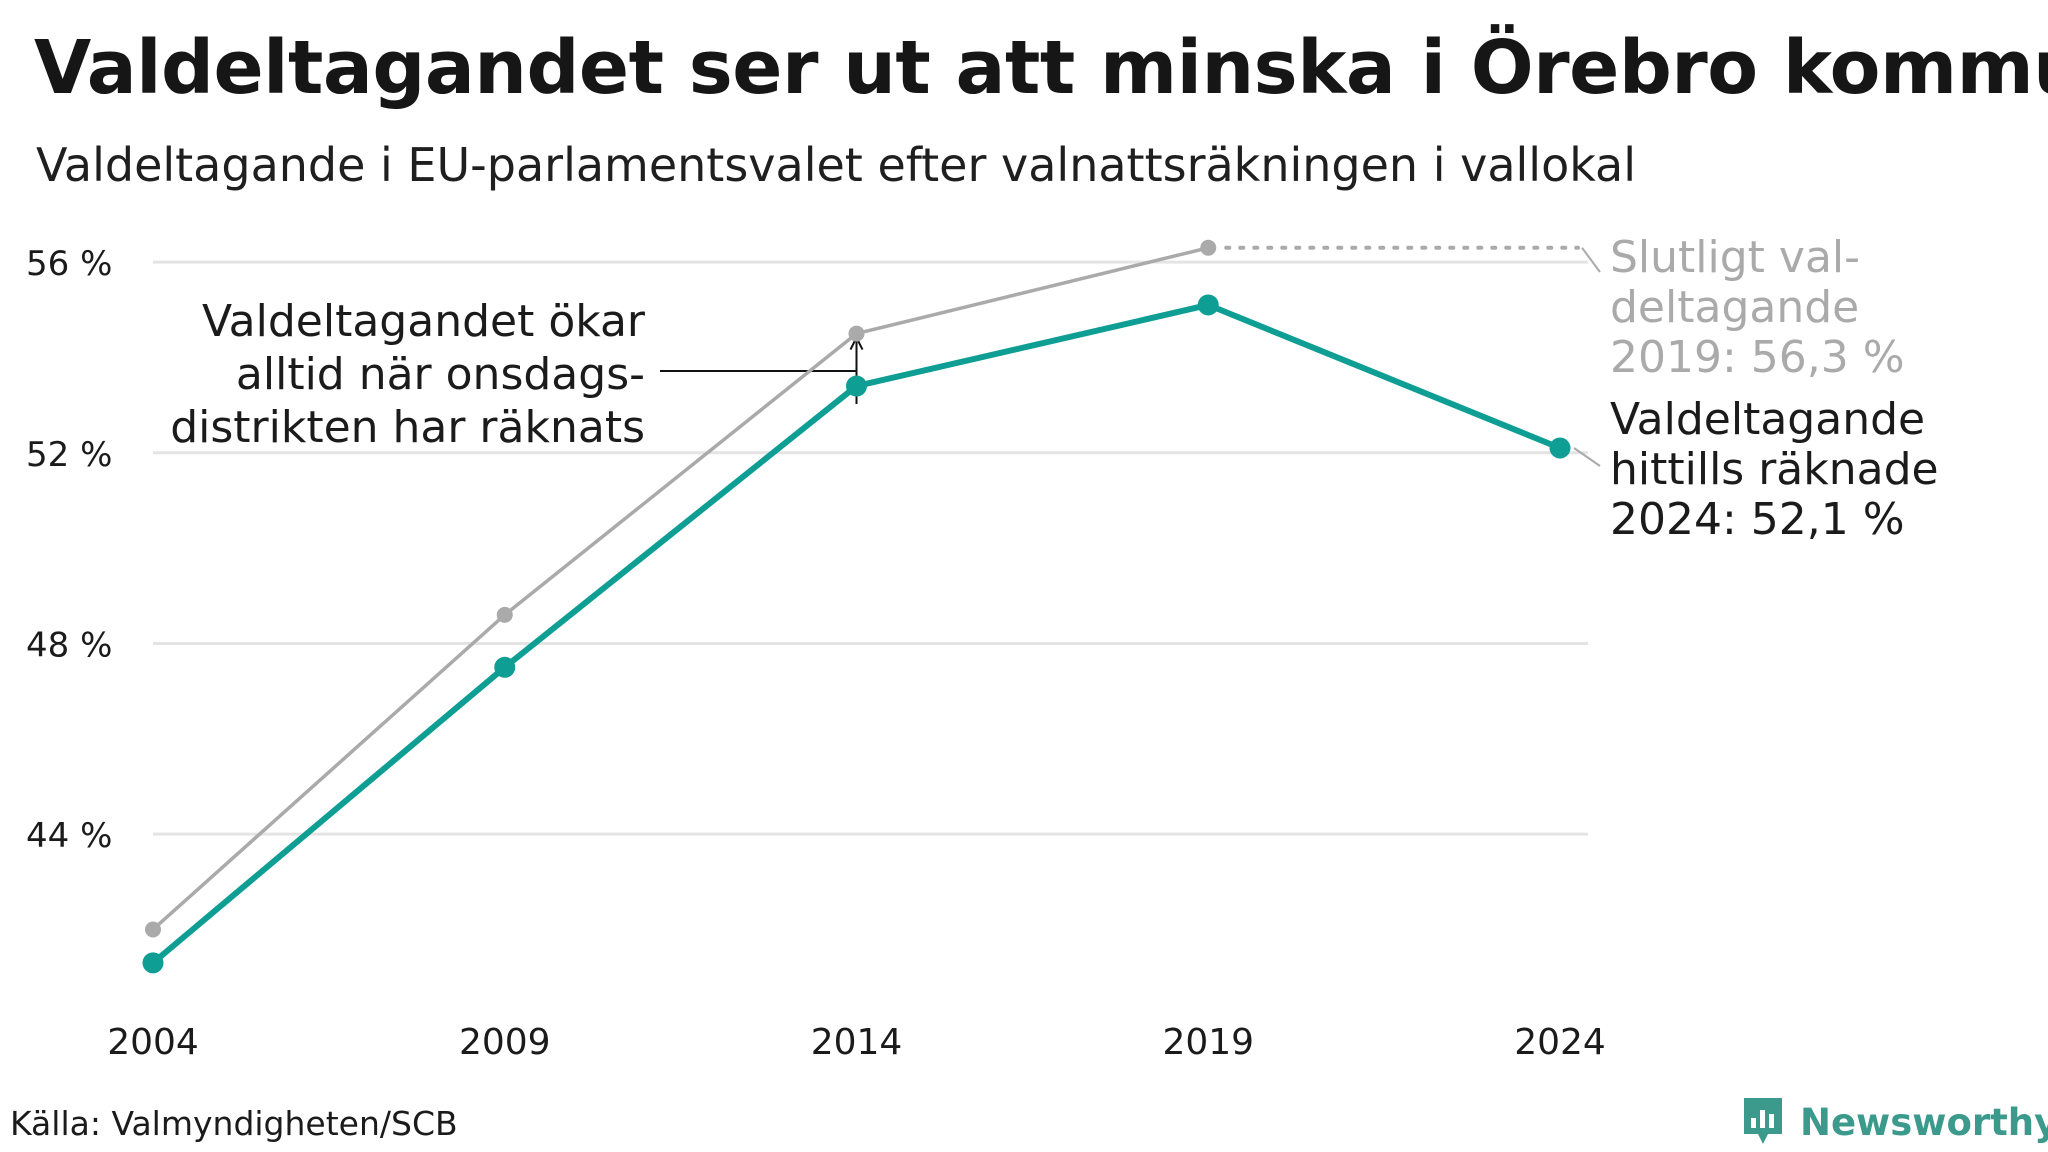 This screenshot has width=2048, height=1152. Describe the element at coordinates (440, 374) in the screenshot. I see `wednesday-note-line: alltid när onsdags-` at that location.